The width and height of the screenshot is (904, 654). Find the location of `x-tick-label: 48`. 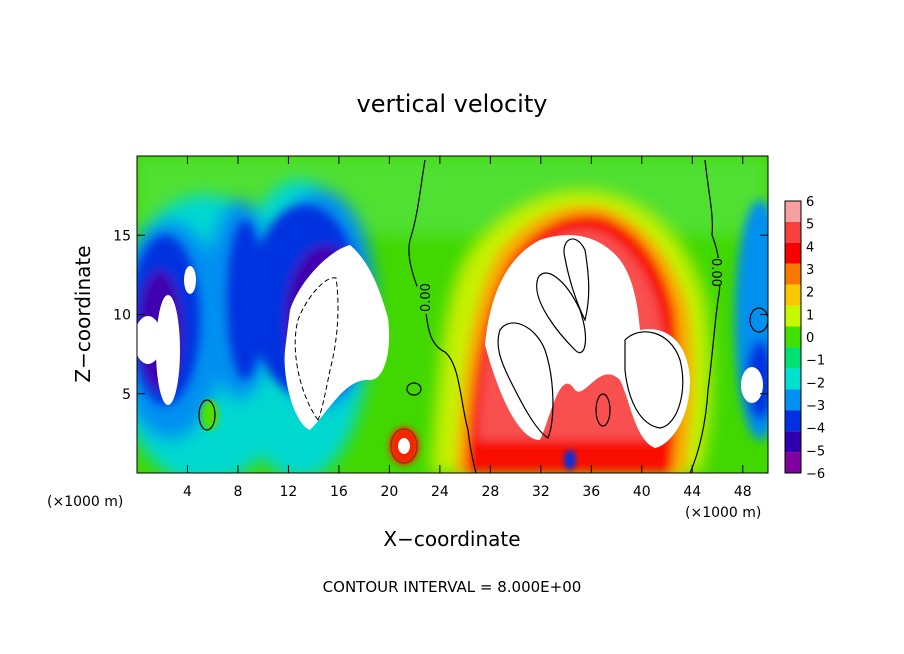

x-tick-label: 48 is located at coordinates (743, 492).